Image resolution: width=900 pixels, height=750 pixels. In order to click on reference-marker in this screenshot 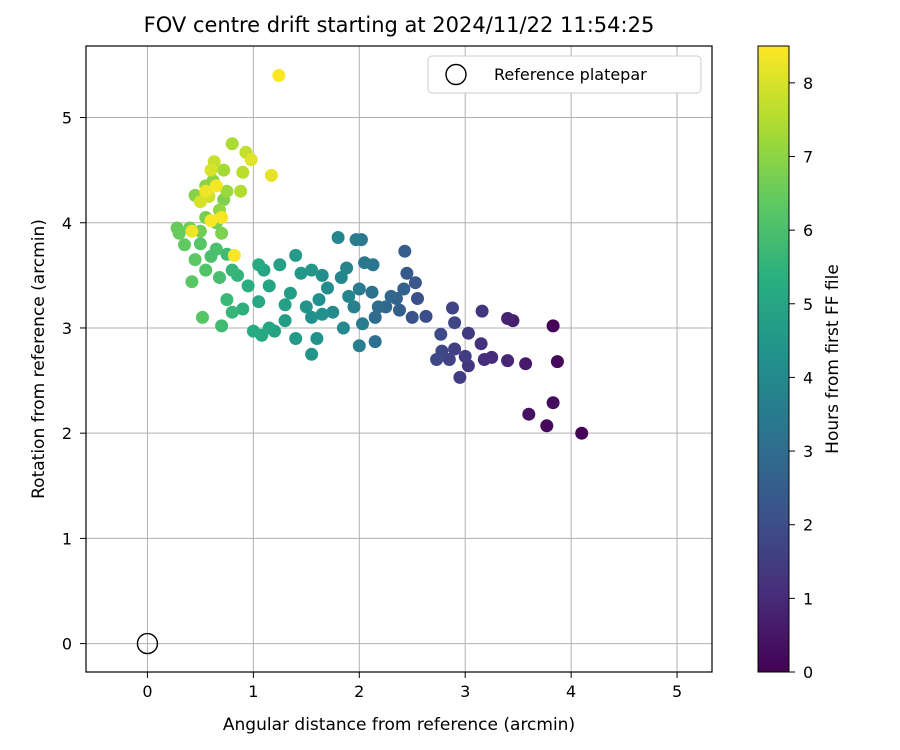, I will do `click(147, 643)`.